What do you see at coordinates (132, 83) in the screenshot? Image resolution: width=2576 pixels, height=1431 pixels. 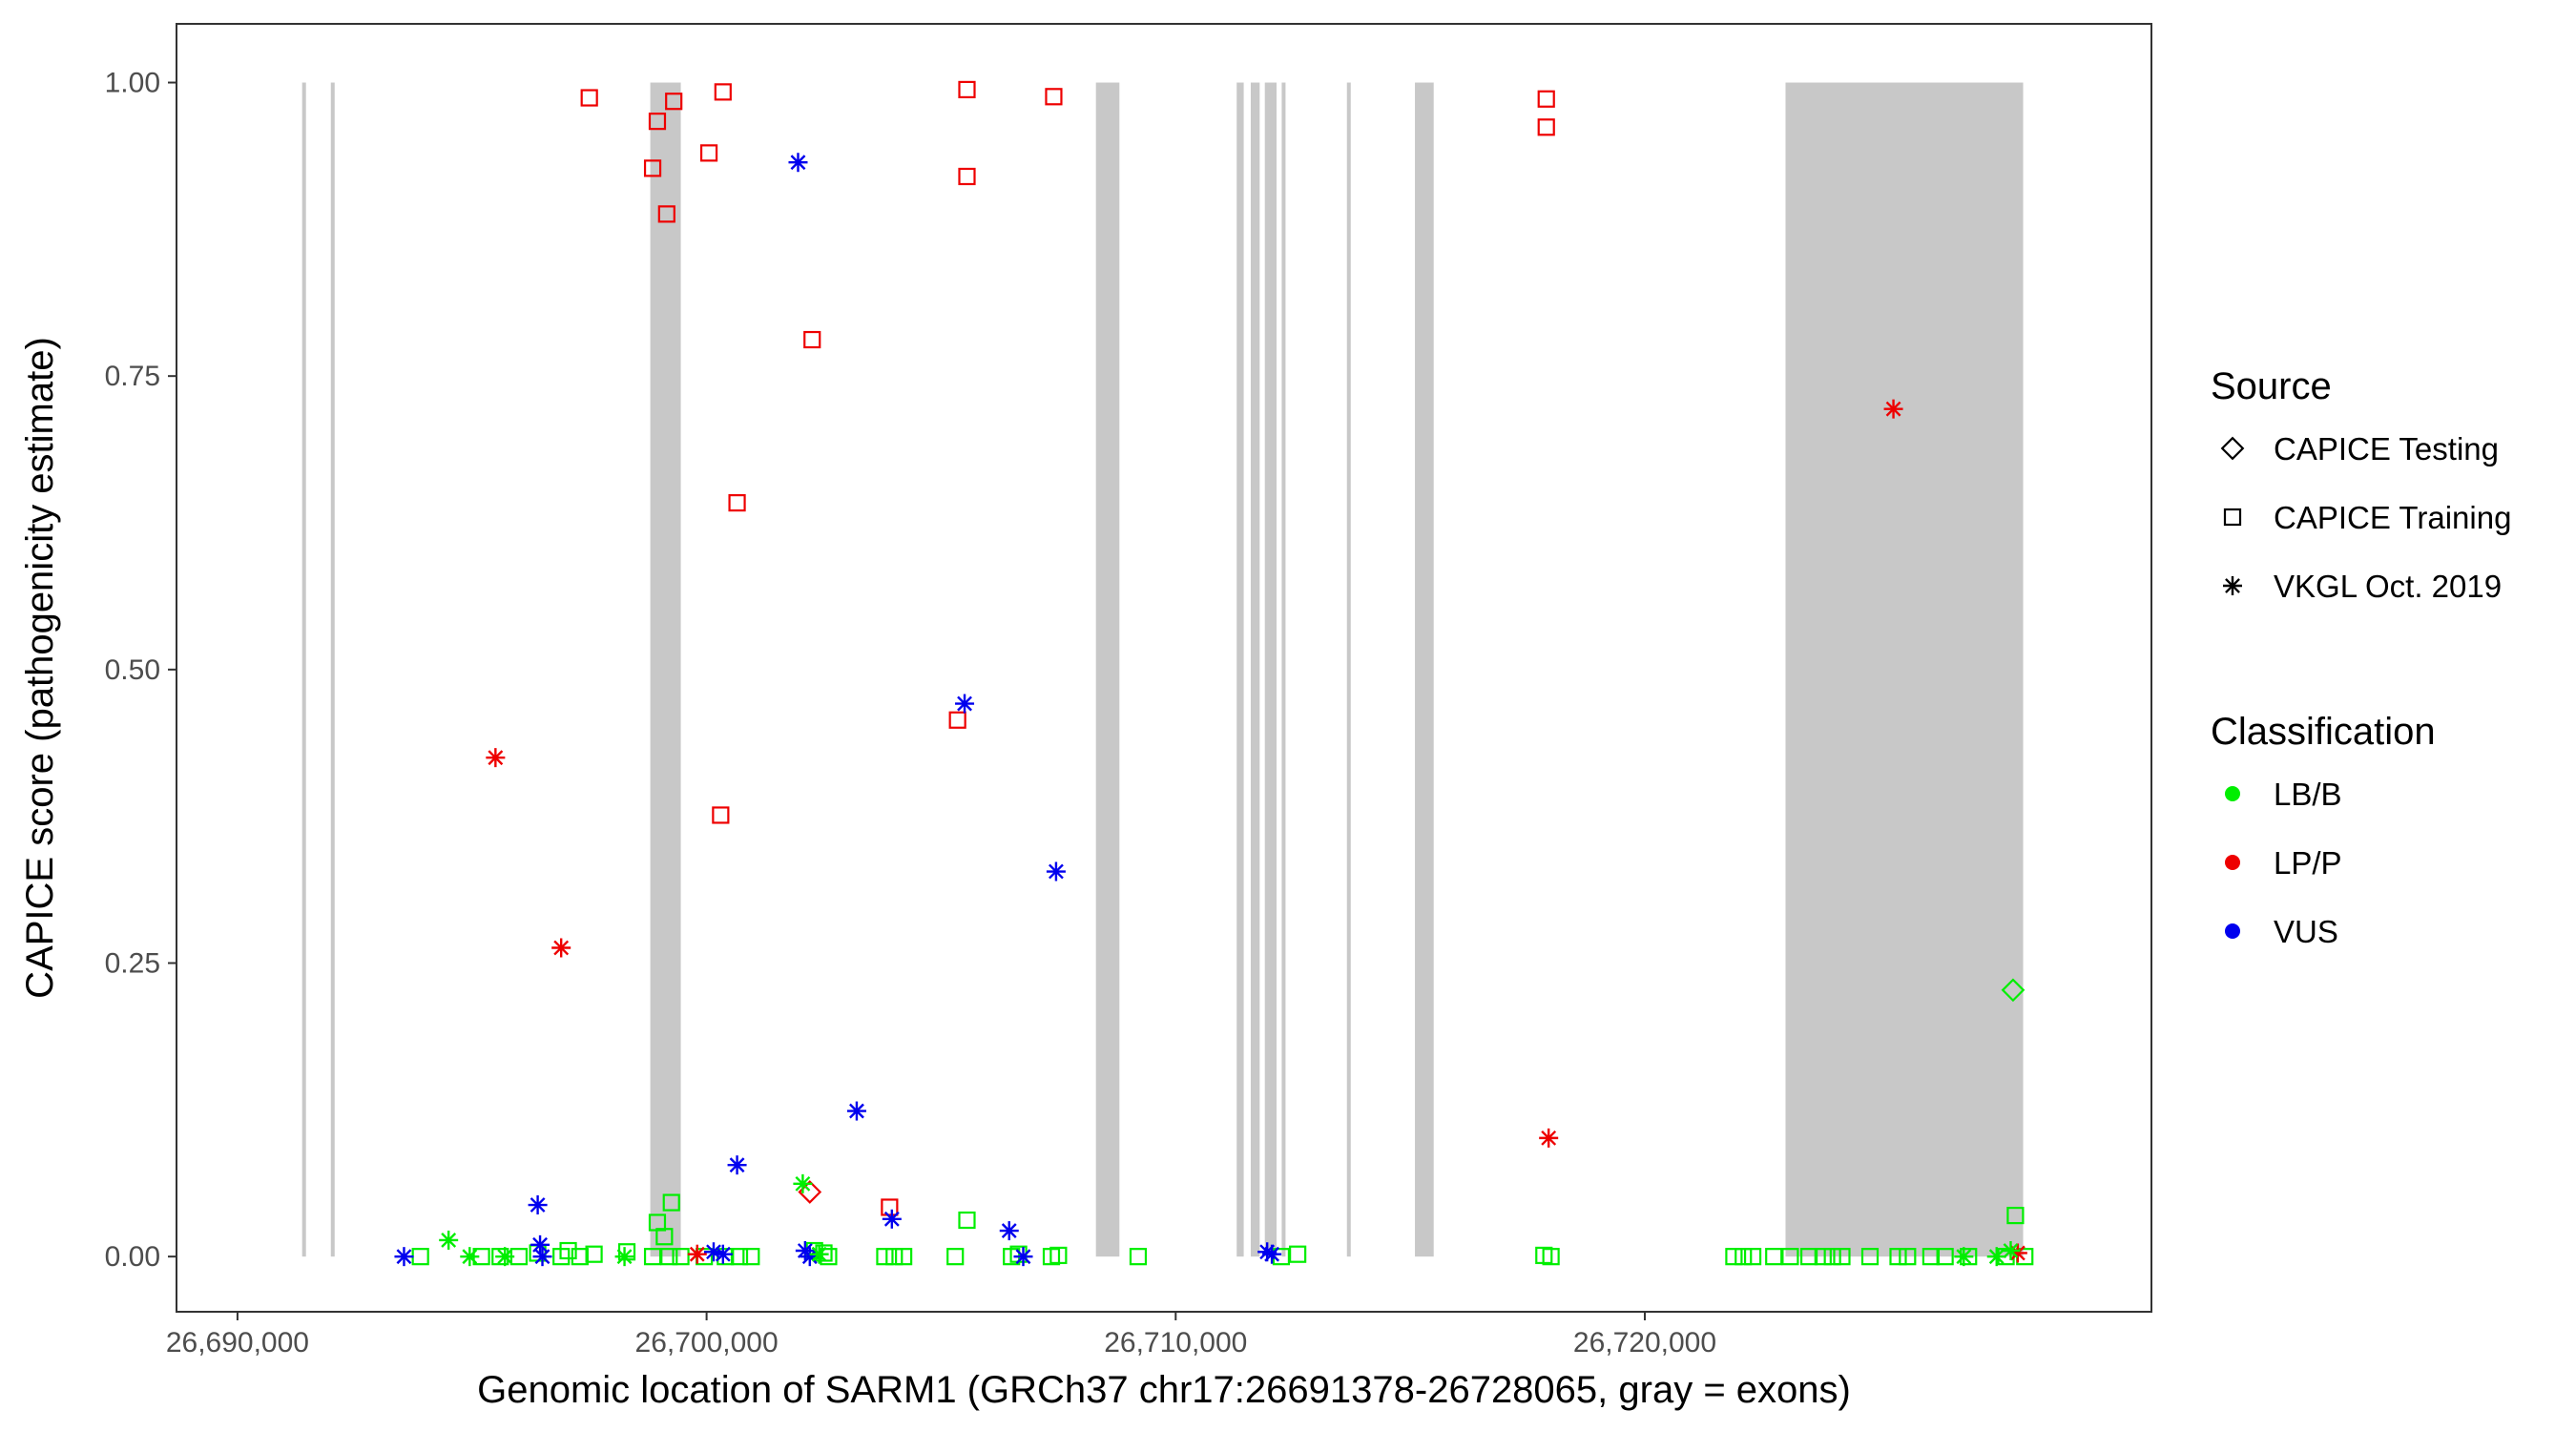 I see `y-tick-label: 1.00` at bounding box center [132, 83].